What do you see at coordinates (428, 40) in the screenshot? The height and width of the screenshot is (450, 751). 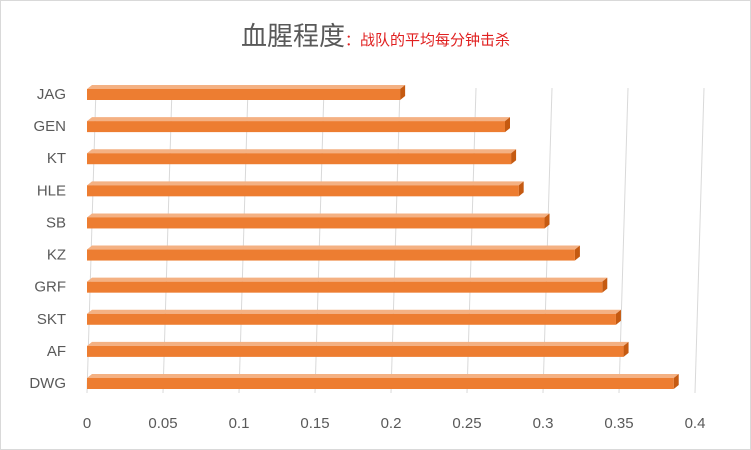 I see `chart-subtitle: ：战队的平均每分钟击杀` at bounding box center [428, 40].